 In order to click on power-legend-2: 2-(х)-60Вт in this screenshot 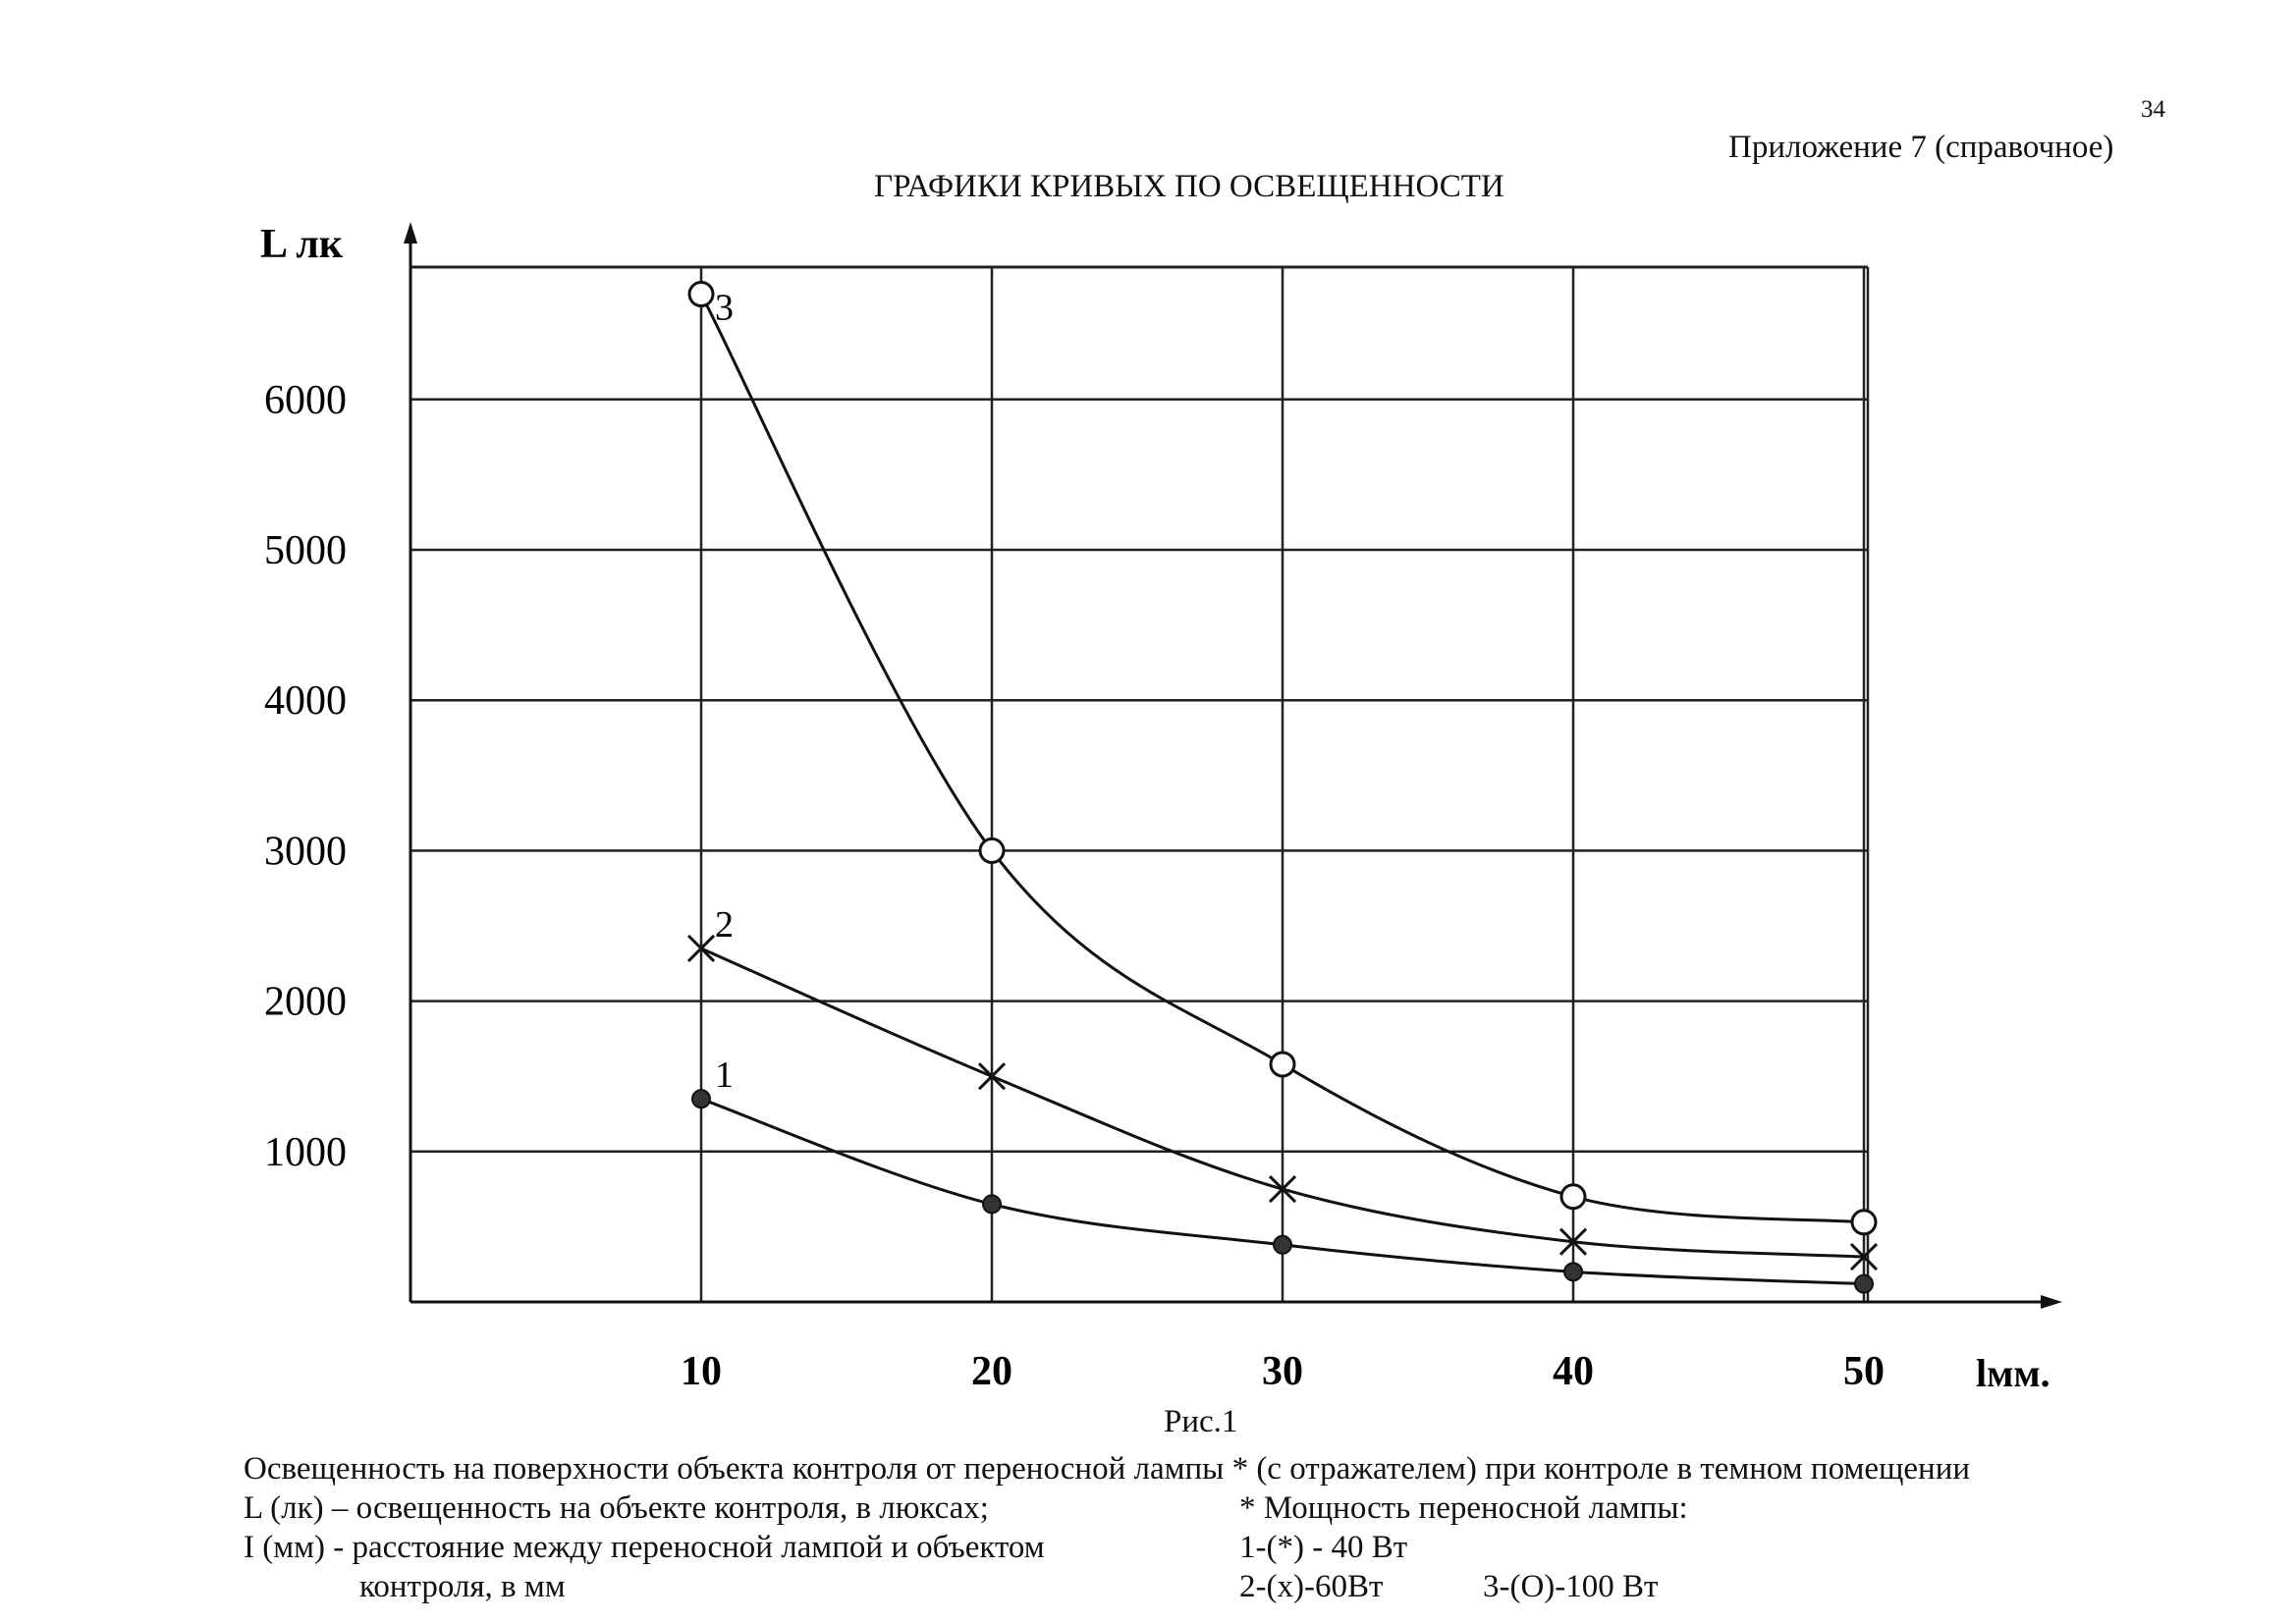, I will do `click(1311, 1586)`.